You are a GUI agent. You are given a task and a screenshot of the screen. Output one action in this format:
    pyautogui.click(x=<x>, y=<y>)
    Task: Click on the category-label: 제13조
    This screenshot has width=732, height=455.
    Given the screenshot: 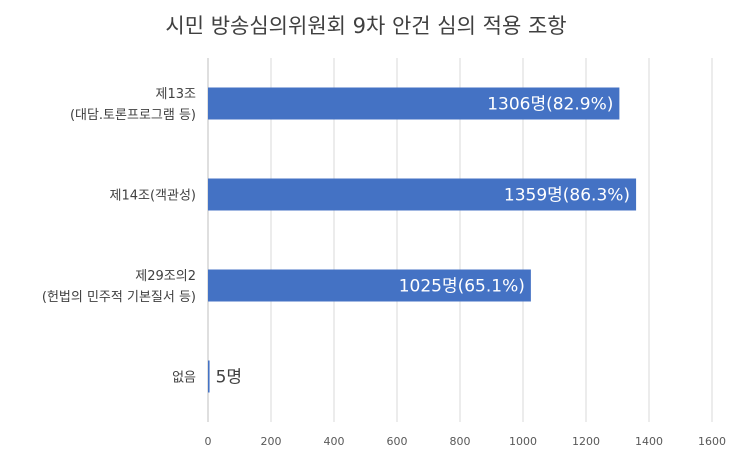 What is the action you would take?
    pyautogui.click(x=176, y=94)
    